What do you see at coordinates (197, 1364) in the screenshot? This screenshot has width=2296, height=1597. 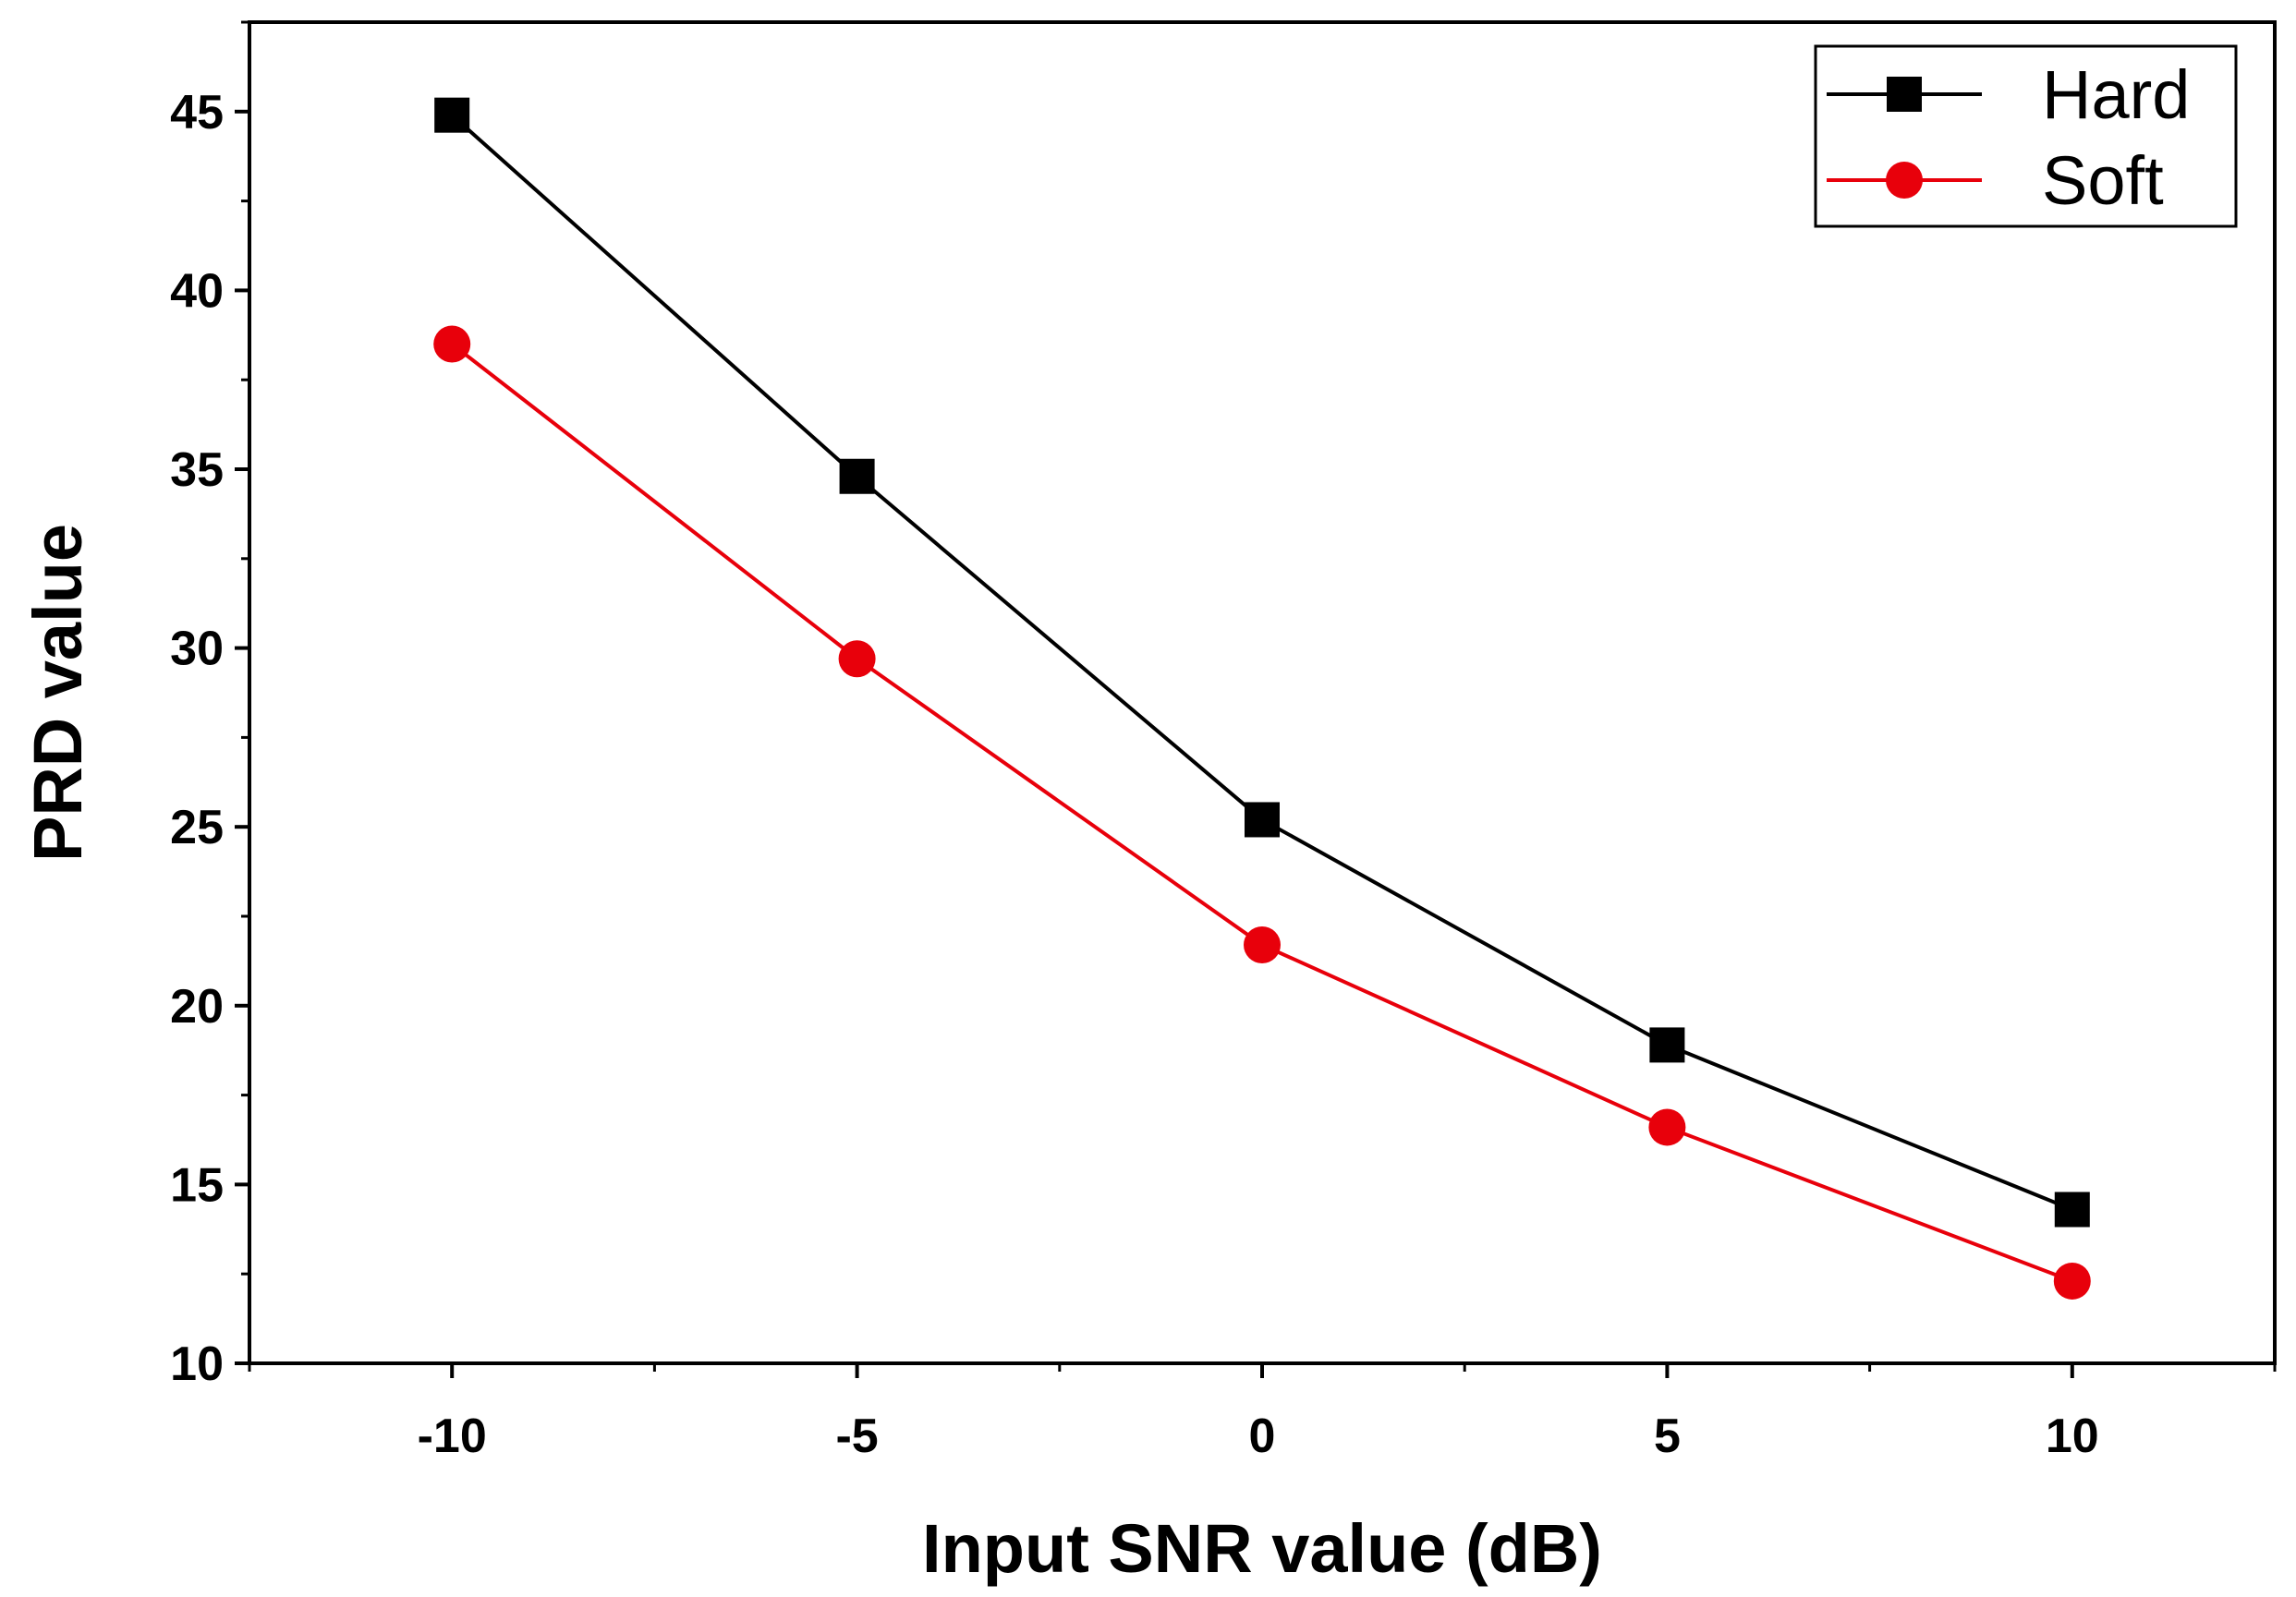 I see `y-tick-label: 10` at bounding box center [197, 1364].